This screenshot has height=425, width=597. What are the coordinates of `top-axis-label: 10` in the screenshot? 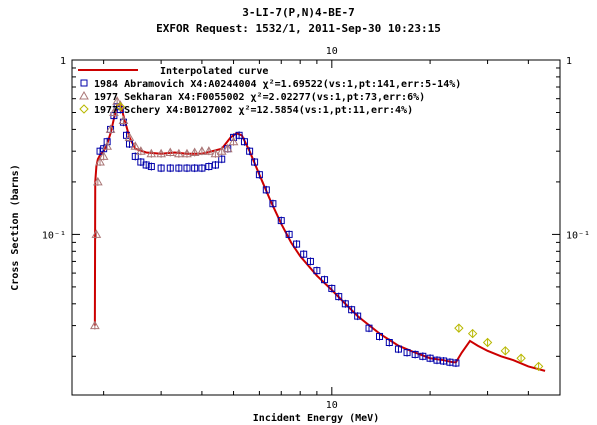 It's located at (332, 51).